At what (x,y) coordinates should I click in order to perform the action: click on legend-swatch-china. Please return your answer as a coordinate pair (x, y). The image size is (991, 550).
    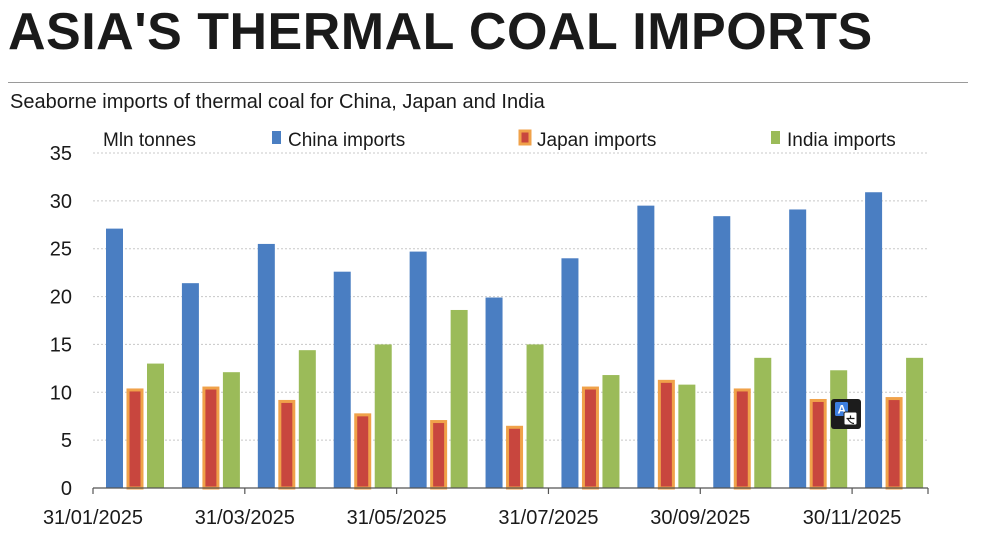
    Looking at the image, I should click on (276, 137).